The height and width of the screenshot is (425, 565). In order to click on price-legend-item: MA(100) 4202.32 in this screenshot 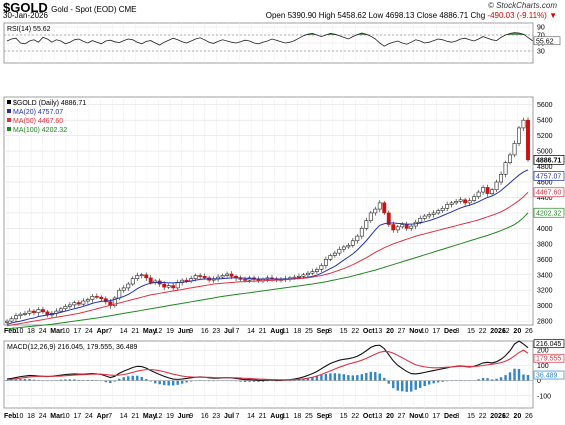, I will do `click(40, 130)`.